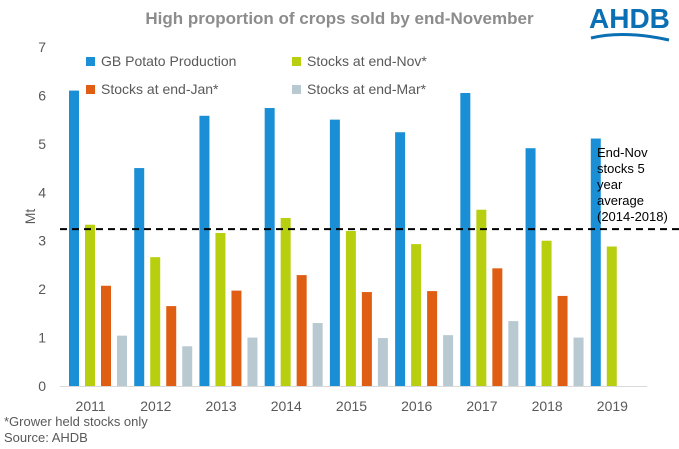  What do you see at coordinates (42, 386) in the screenshot?
I see `y-tick-label: 0` at bounding box center [42, 386].